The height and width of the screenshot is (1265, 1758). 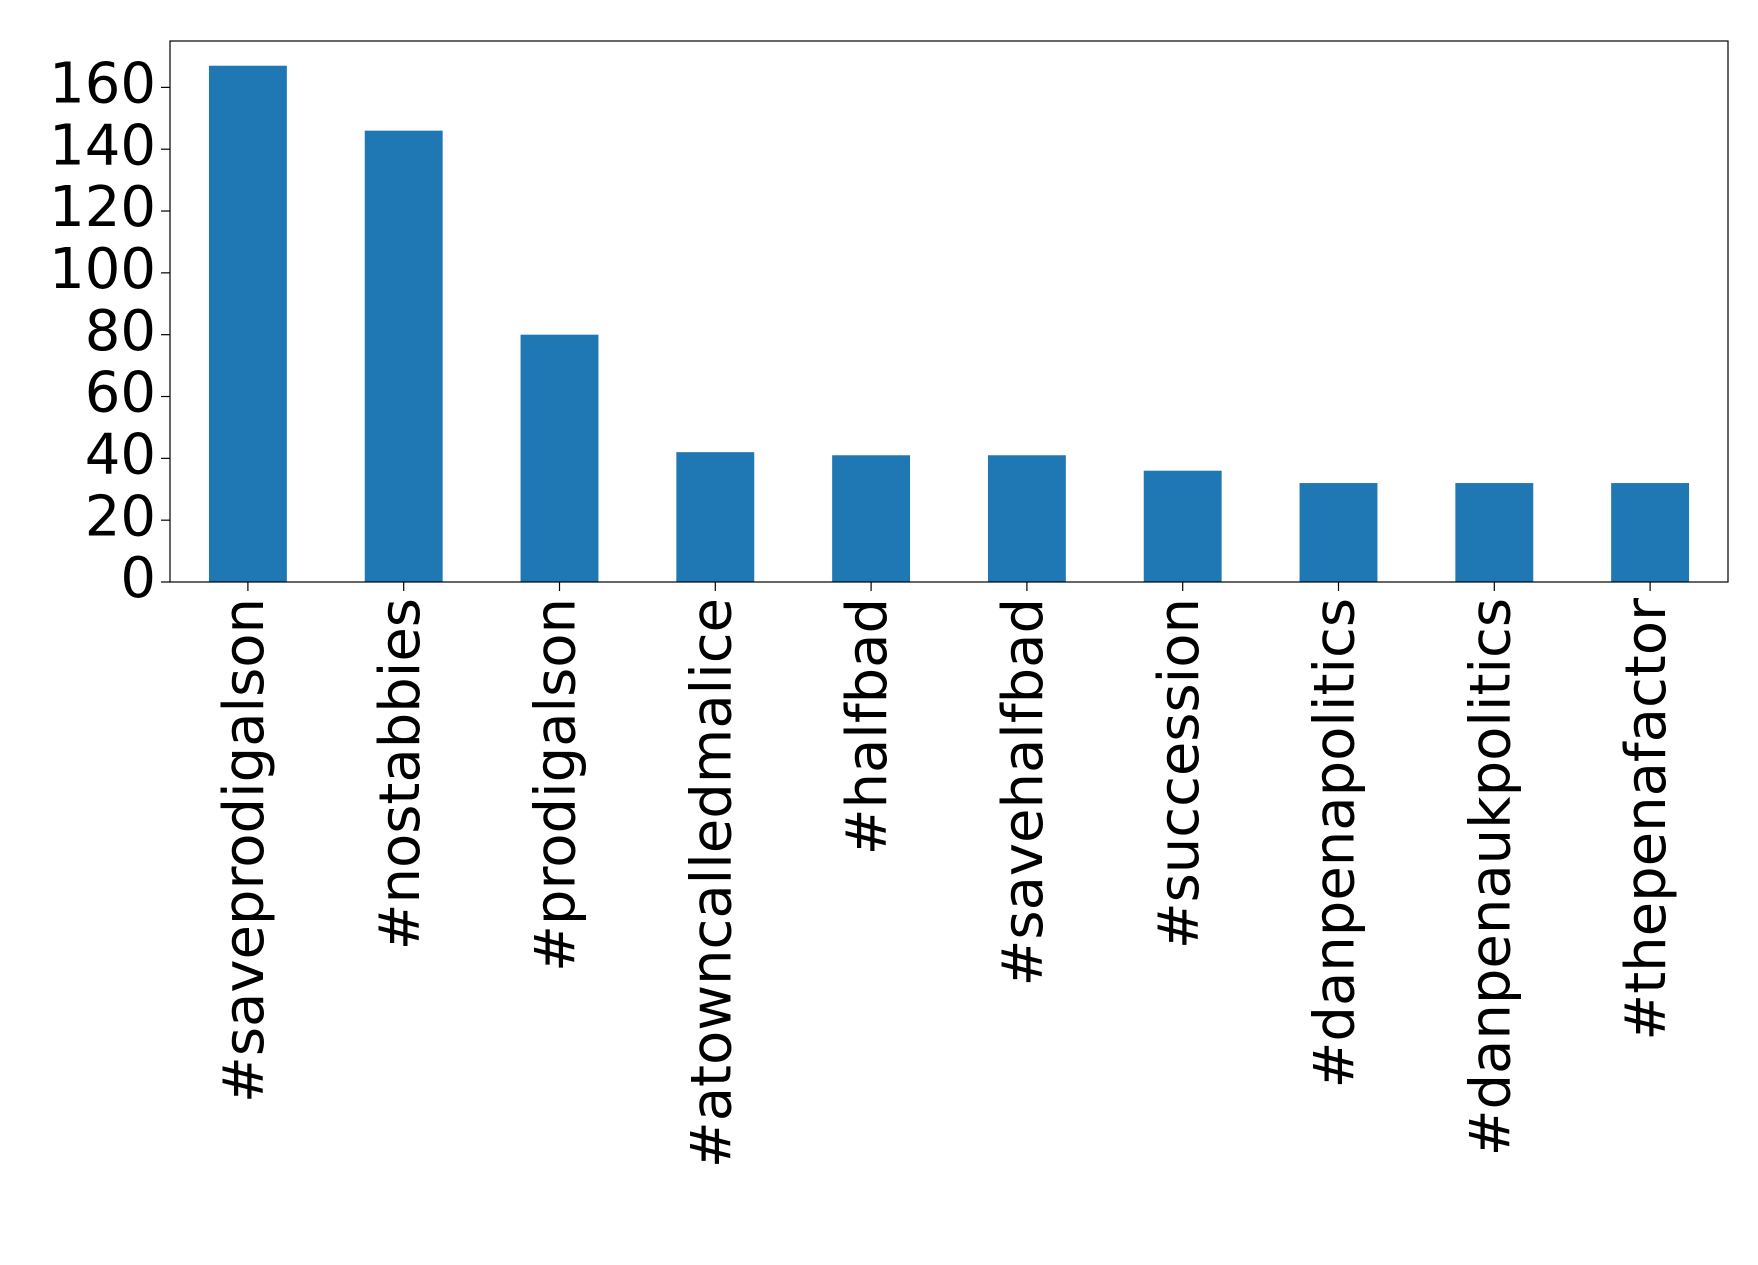 I want to click on x-tick-label: #prodigalson, so click(x=556, y=785).